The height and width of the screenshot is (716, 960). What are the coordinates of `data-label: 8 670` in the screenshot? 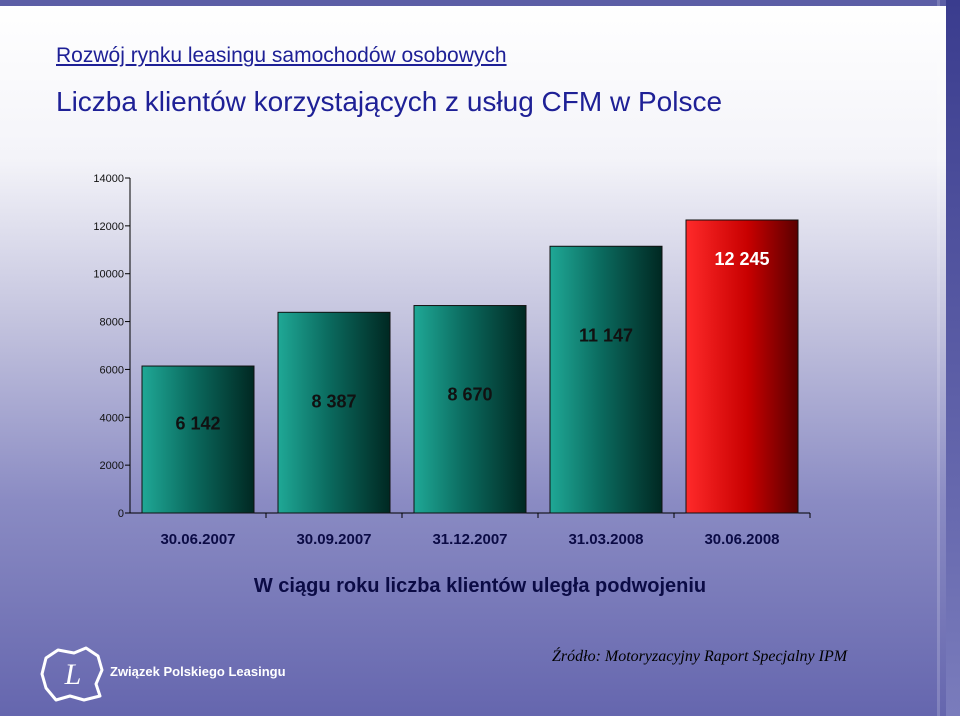 It's located at (469, 395).